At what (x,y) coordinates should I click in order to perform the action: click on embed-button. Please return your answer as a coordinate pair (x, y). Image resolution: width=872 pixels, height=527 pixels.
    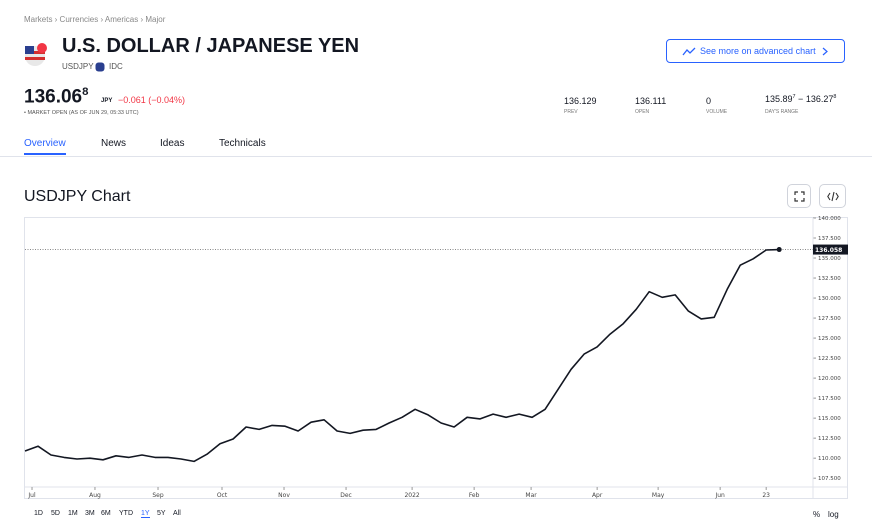
    Looking at the image, I should click on (832, 196).